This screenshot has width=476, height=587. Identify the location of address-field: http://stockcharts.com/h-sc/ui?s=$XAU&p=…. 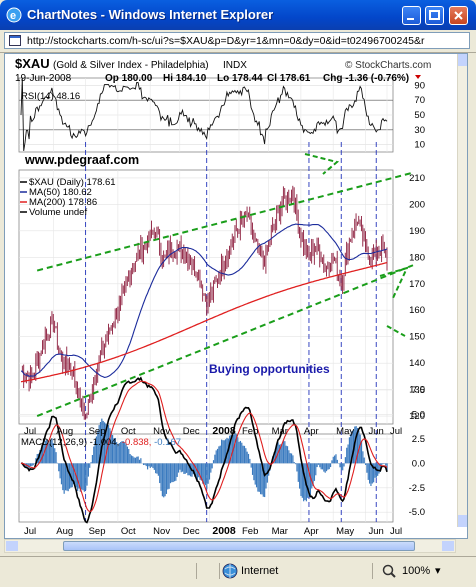
(237, 40).